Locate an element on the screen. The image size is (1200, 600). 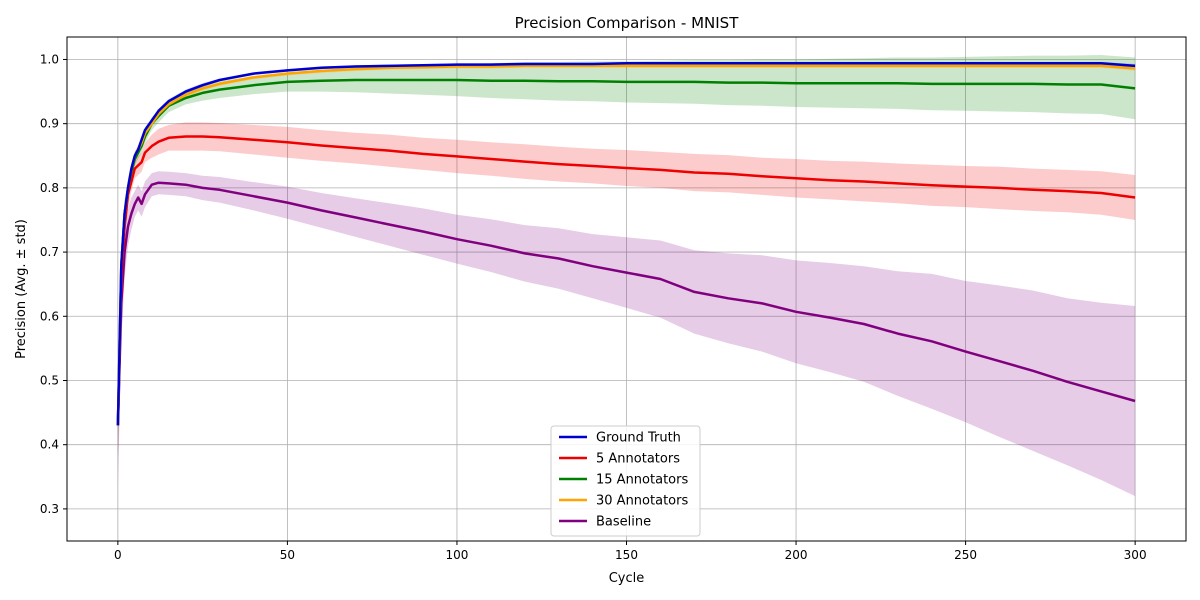
y-axis-label: Precision (Avg. ± std) is located at coordinates (21, 289).